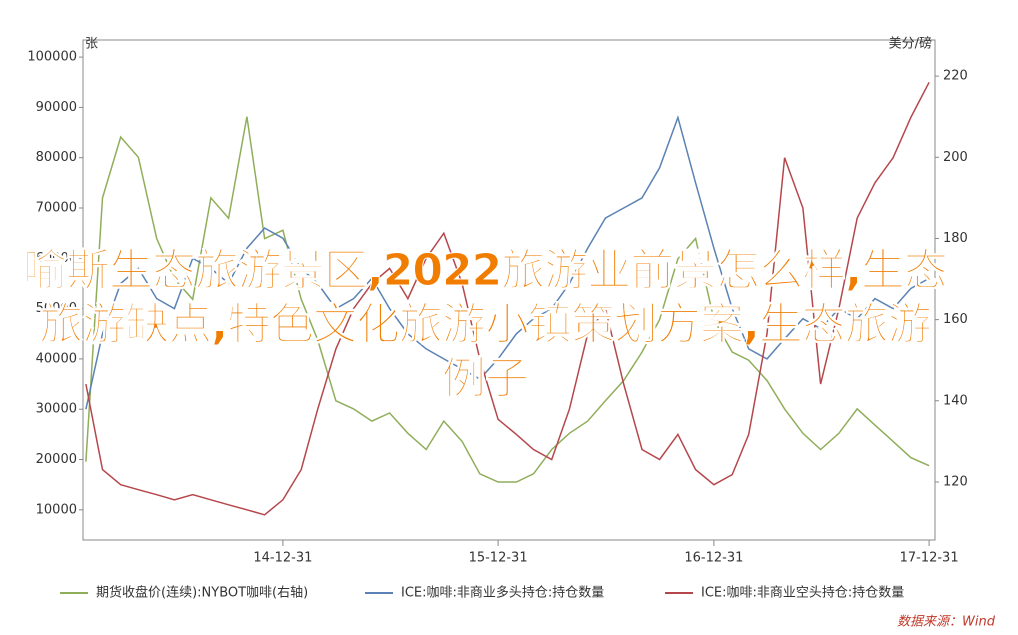  What do you see at coordinates (52, 57) in the screenshot?
I see `y-tick-label: 100000` at bounding box center [52, 57].